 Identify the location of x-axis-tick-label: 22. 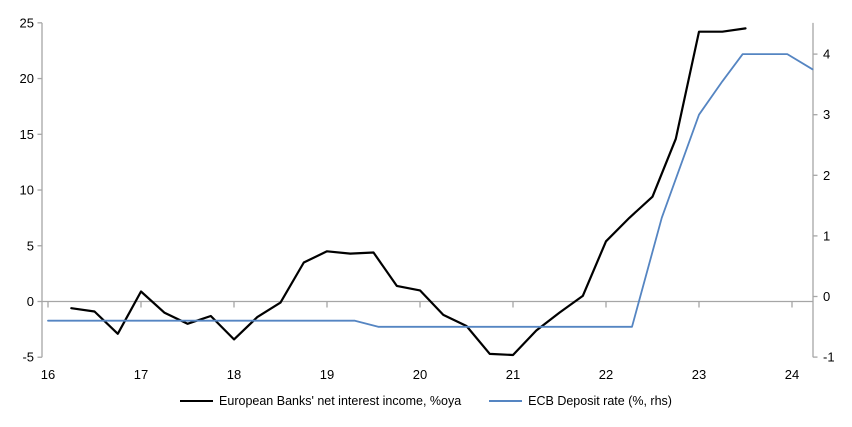
(606, 374).